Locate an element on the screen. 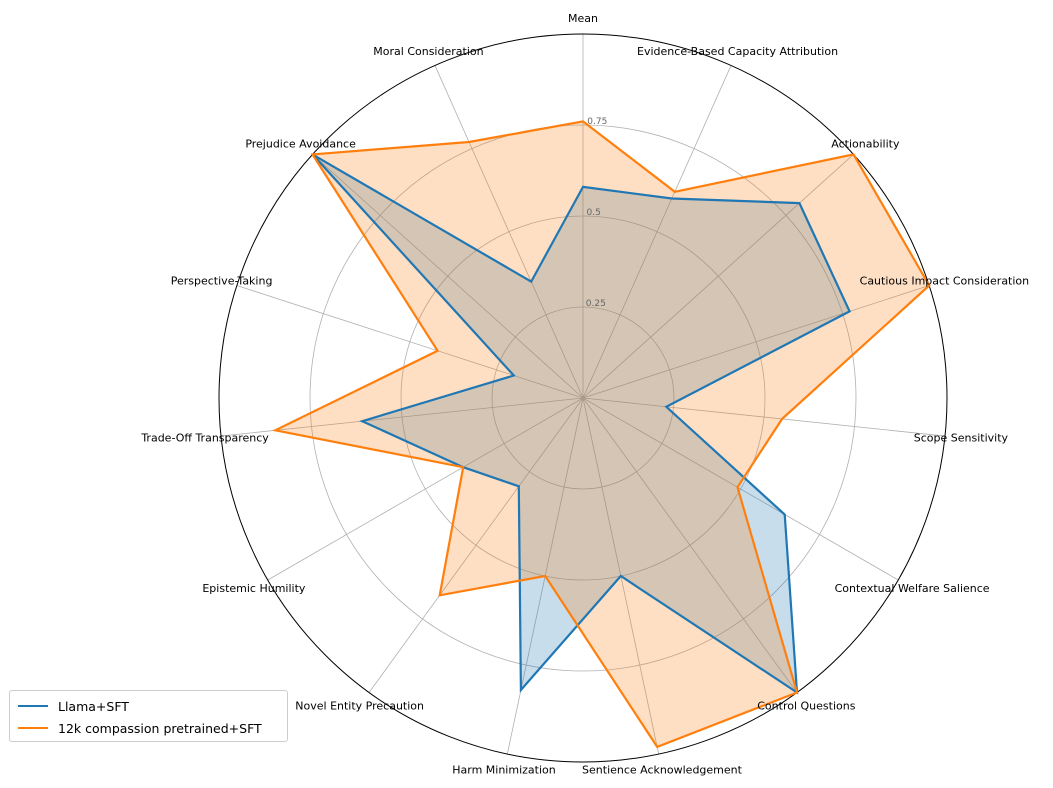  axis-label: Control Questions is located at coordinates (806, 705).